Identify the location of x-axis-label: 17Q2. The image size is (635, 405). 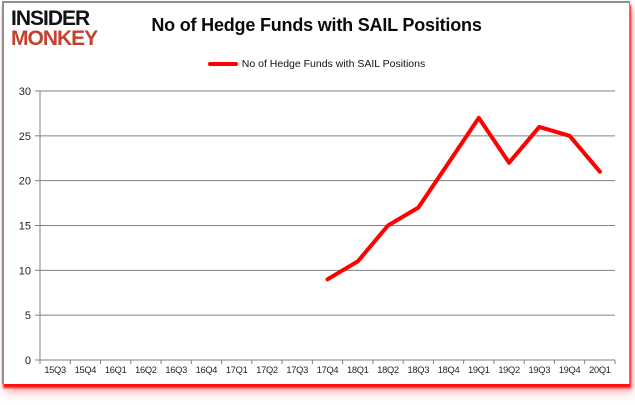
(267, 370).